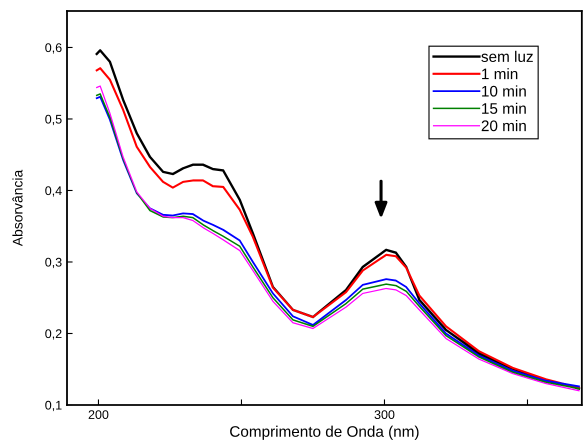 The height and width of the screenshot is (448, 583). What do you see at coordinates (504, 108) in the screenshot?
I see `legend-label: 15 min` at bounding box center [504, 108].